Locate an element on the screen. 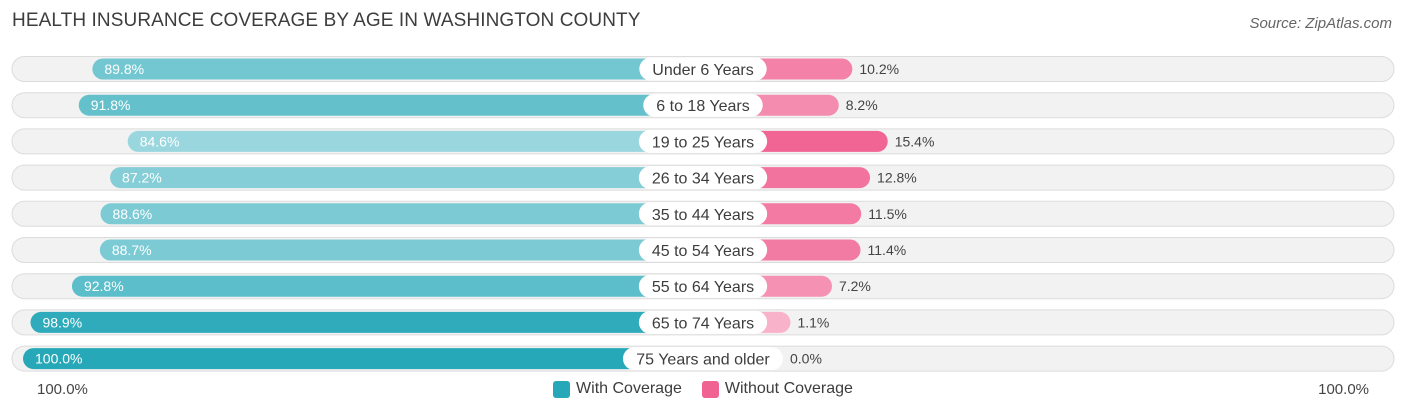 Image resolution: width=1406 pixels, height=415 pixels. value-label-with-coverage: 91.8% is located at coordinates (111, 105).